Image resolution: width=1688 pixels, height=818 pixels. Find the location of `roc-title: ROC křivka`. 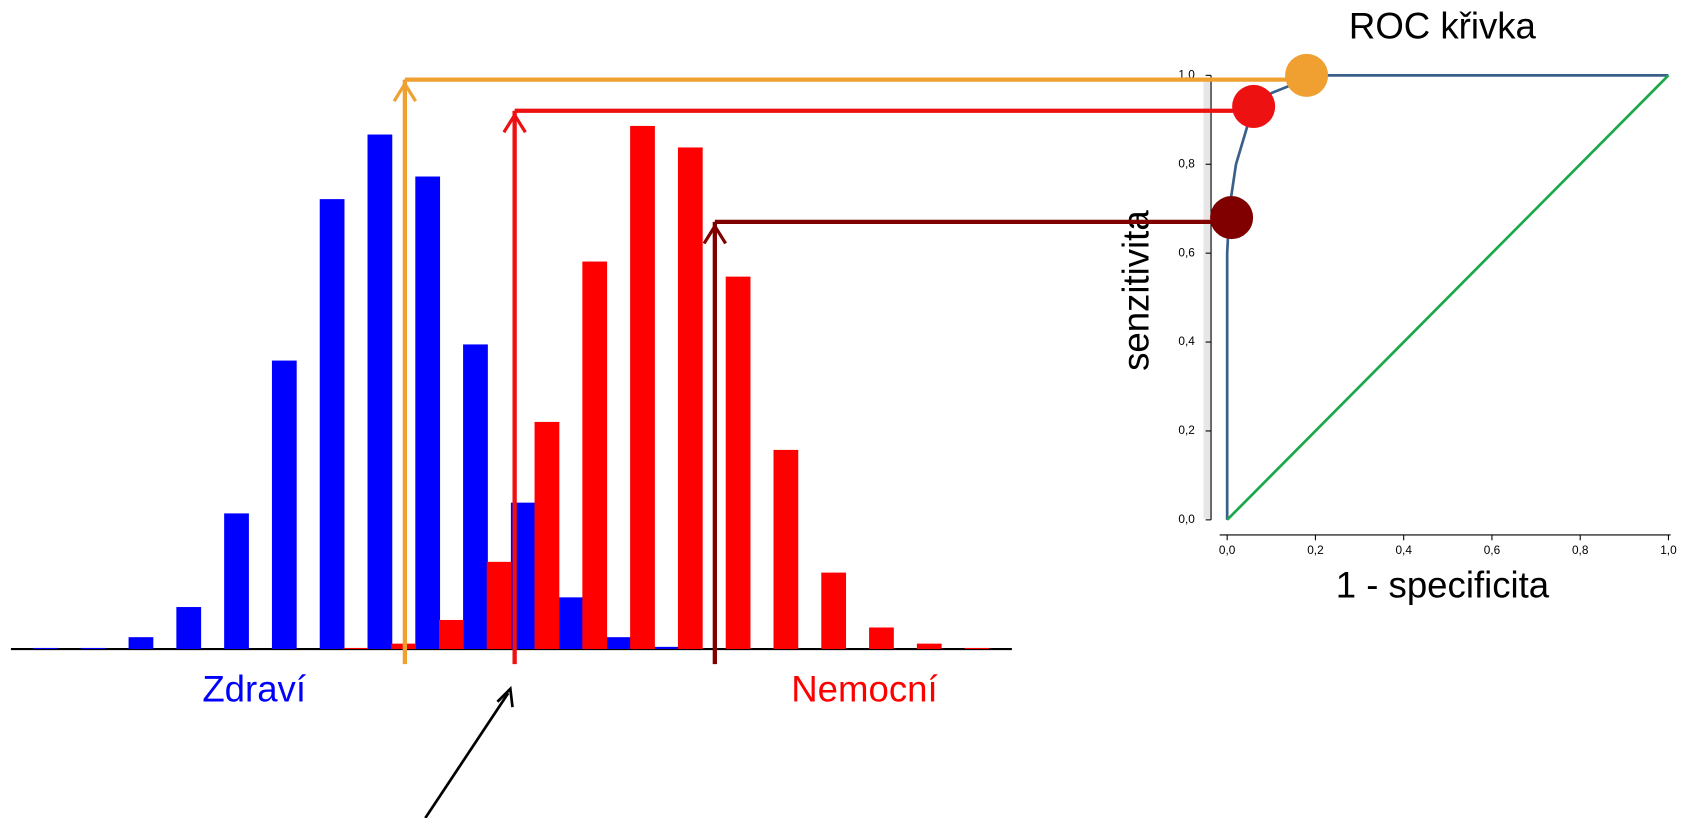

roc-title: ROC křivka is located at coordinates (1443, 26).